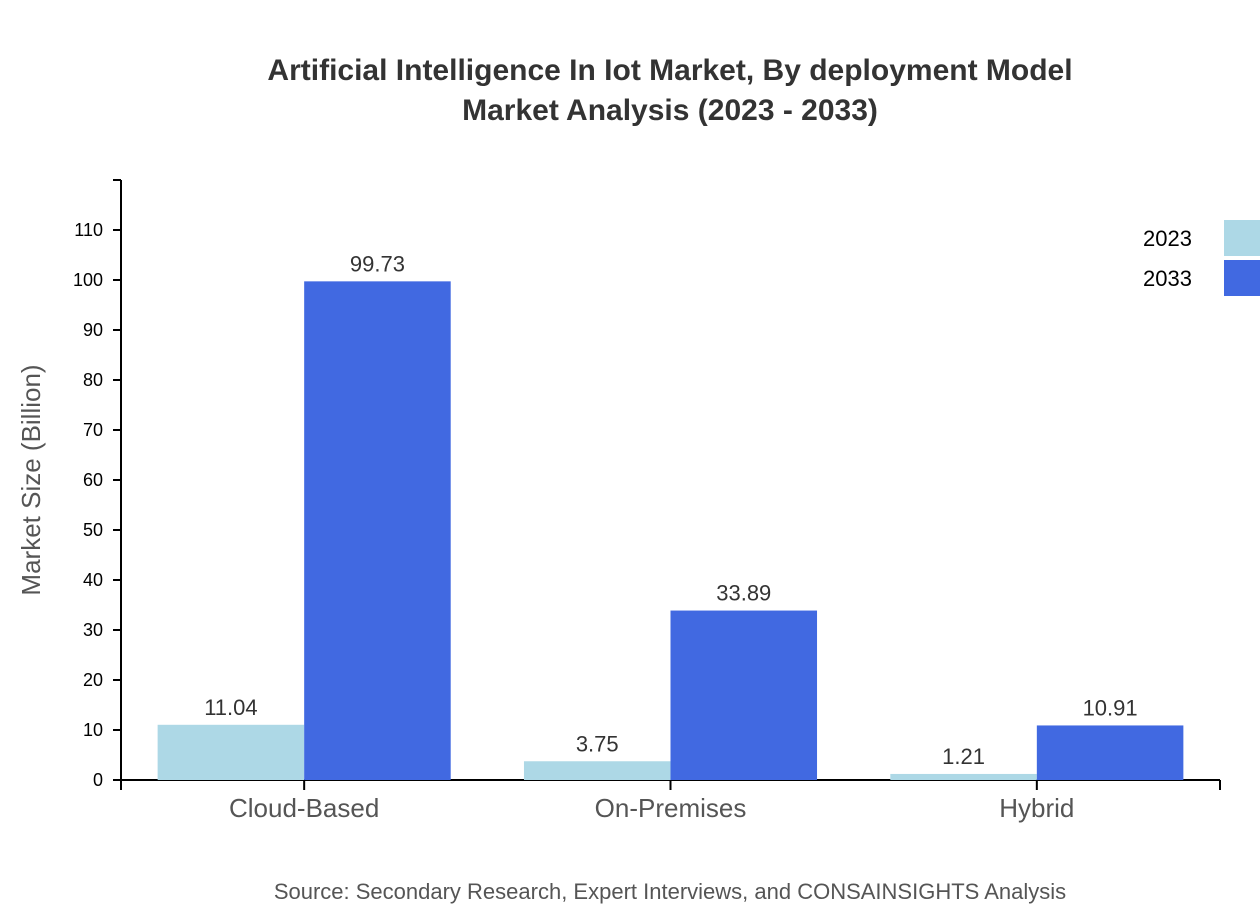 The width and height of the screenshot is (1260, 920). Describe the element at coordinates (93, 480) in the screenshot. I see `y-tick-label: 60` at that location.